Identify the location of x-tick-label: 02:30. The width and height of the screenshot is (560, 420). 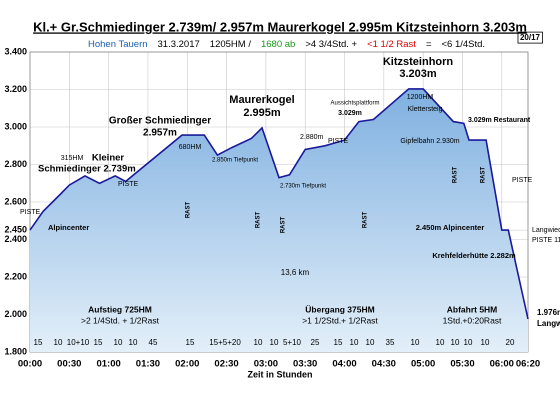
(226, 364).